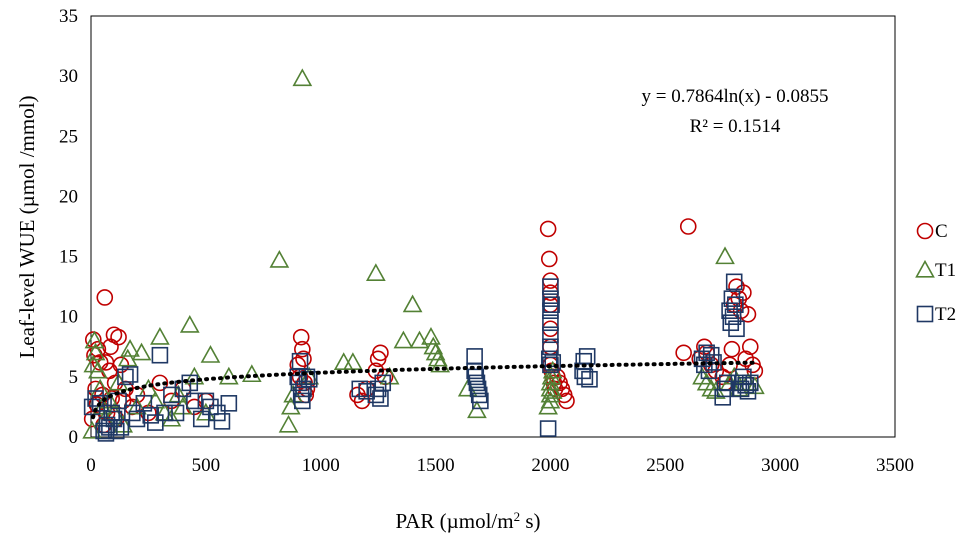 This screenshot has width=966, height=544. Describe the element at coordinates (206, 465) in the screenshot. I see `x-tick-label: 500` at that location.